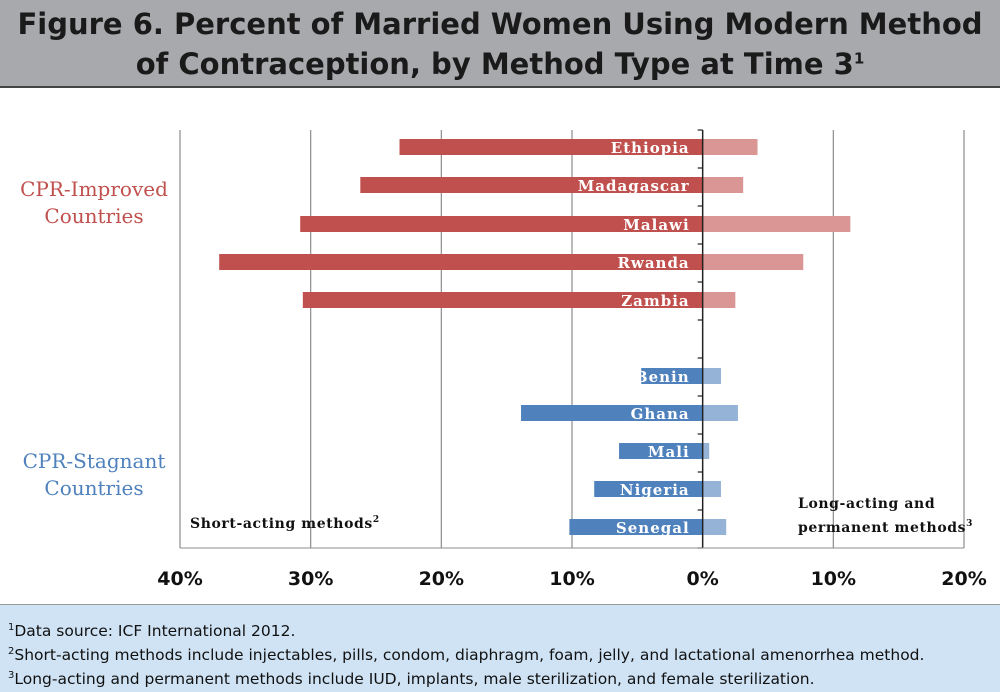  I want to click on bar-long-mali, so click(706, 451).